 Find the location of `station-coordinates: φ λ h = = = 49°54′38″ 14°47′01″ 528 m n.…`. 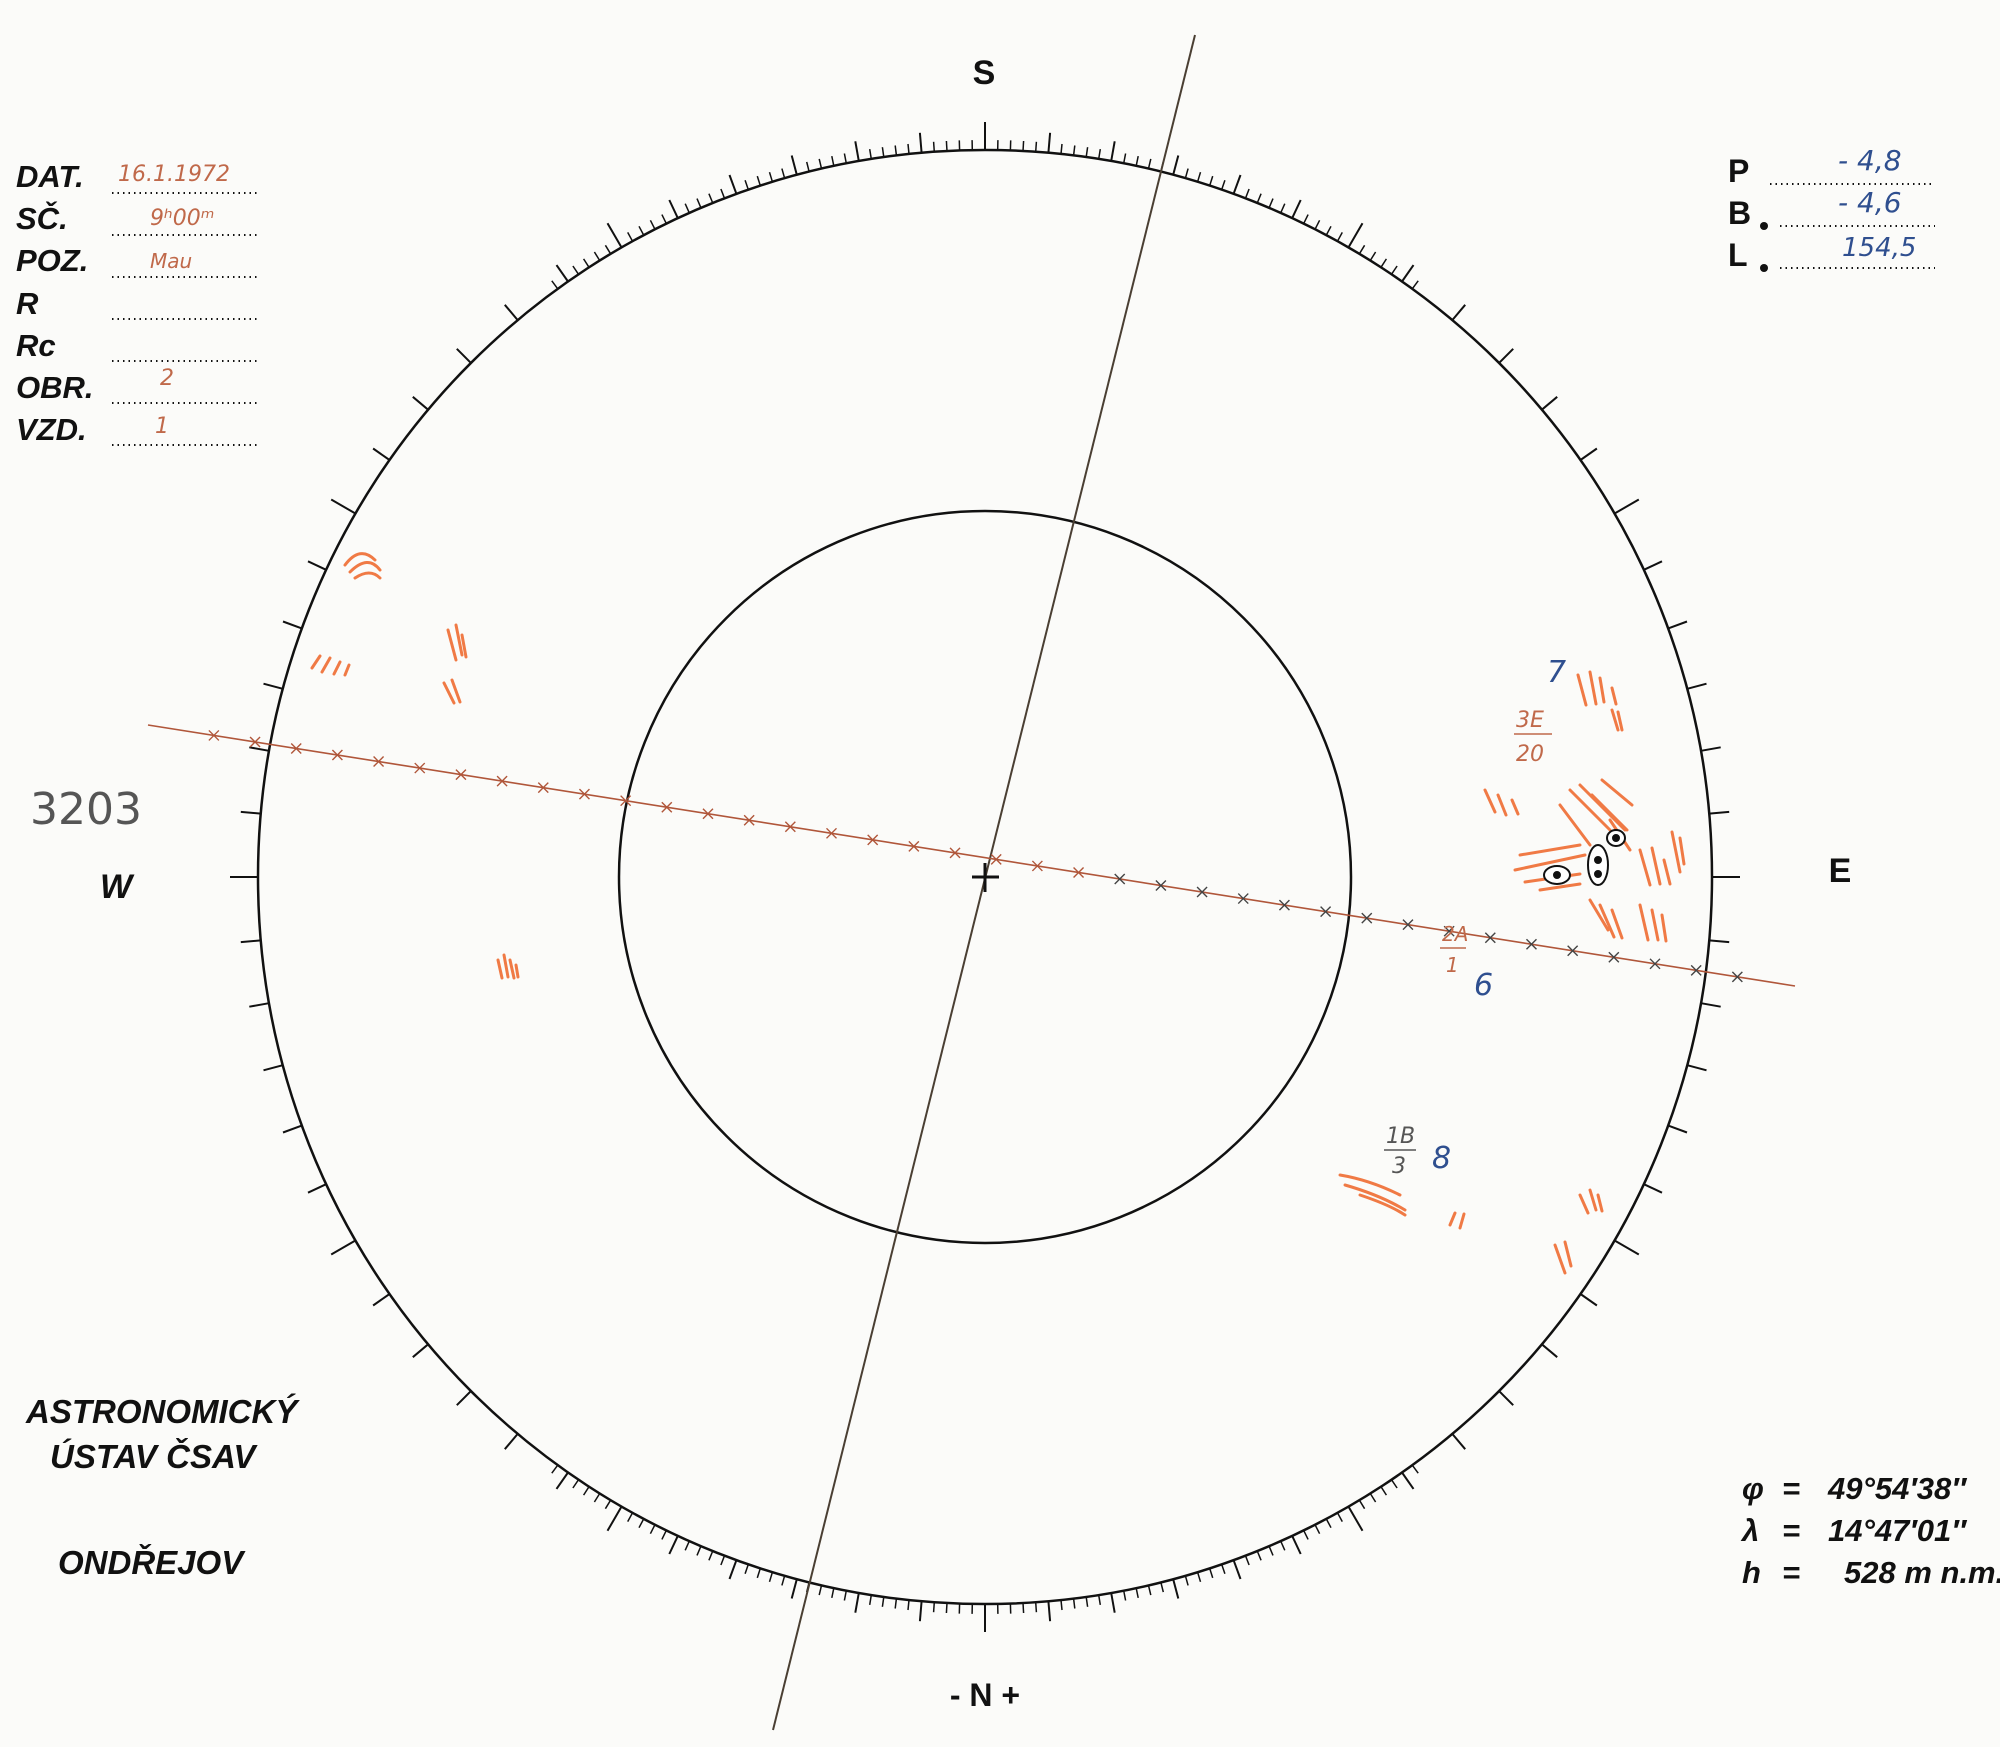

station-coordinates: φ λ h = = = 49°54′38″ 14°47′01″ 528 m n.… is located at coordinates (1870, 1530).